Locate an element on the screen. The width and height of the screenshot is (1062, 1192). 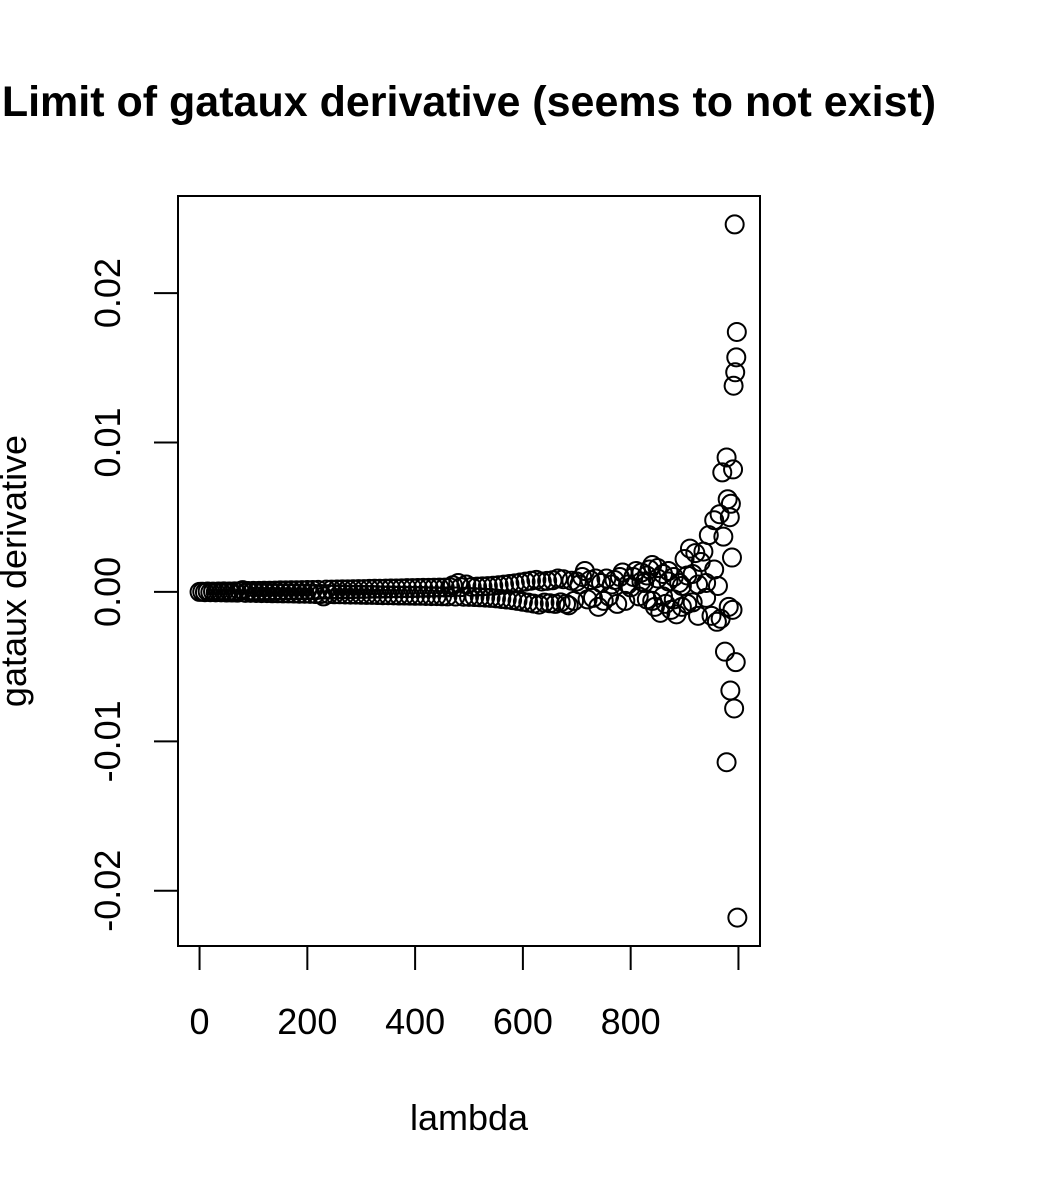
x-axis-label: lambda is located at coordinates (469, 1117).